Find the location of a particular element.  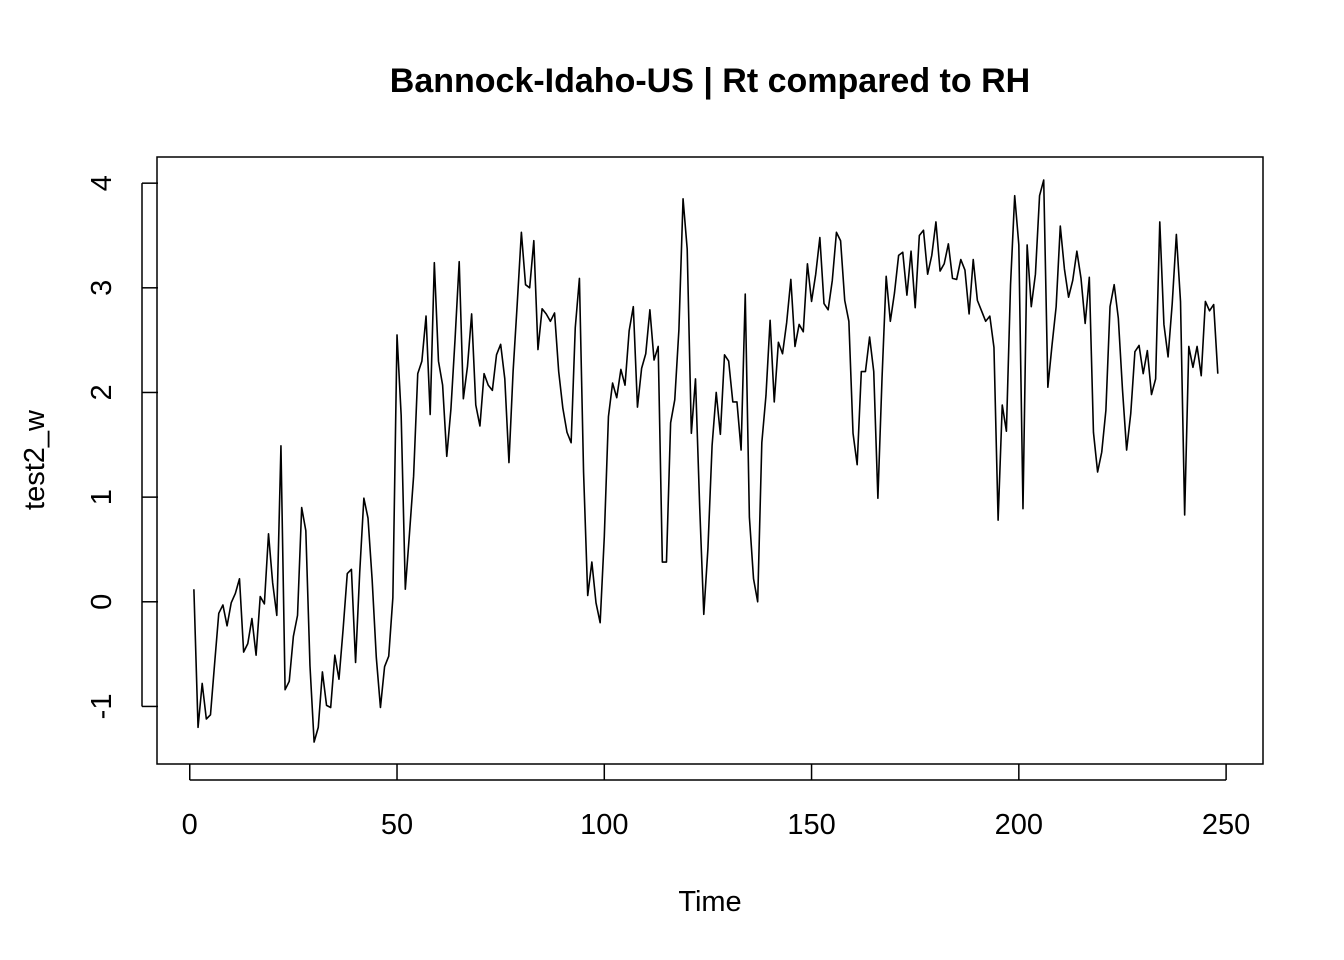

y-tick-label: 1 is located at coordinates (102, 497).